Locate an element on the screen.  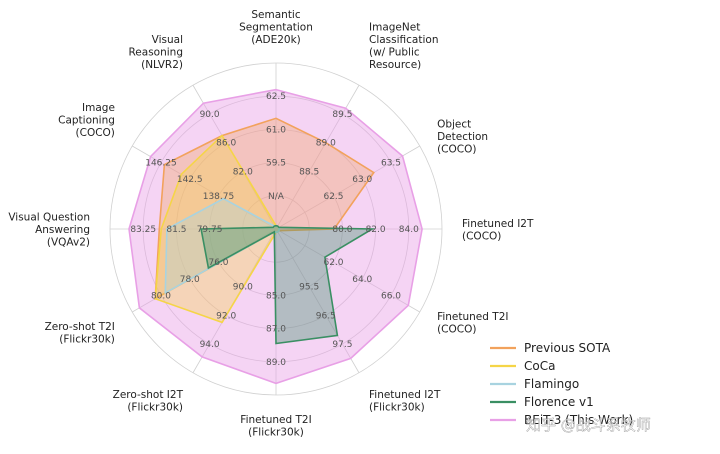
legend-entry: Previous SOTA is located at coordinates (567, 348).